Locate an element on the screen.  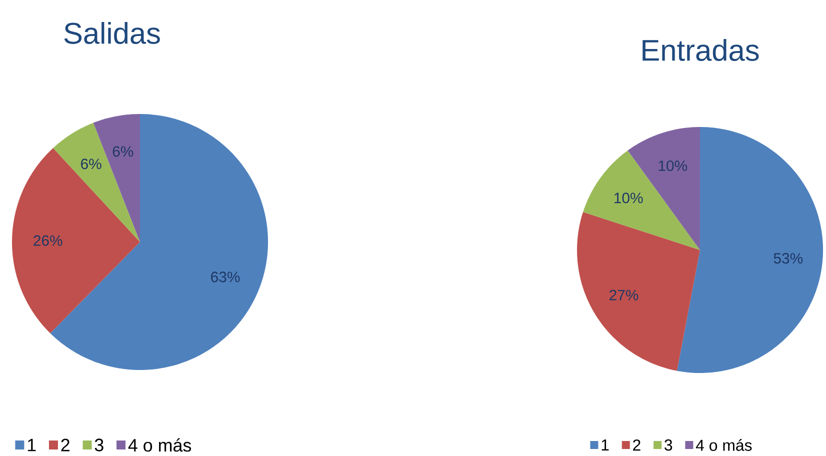
data-label: 27% is located at coordinates (624, 295).